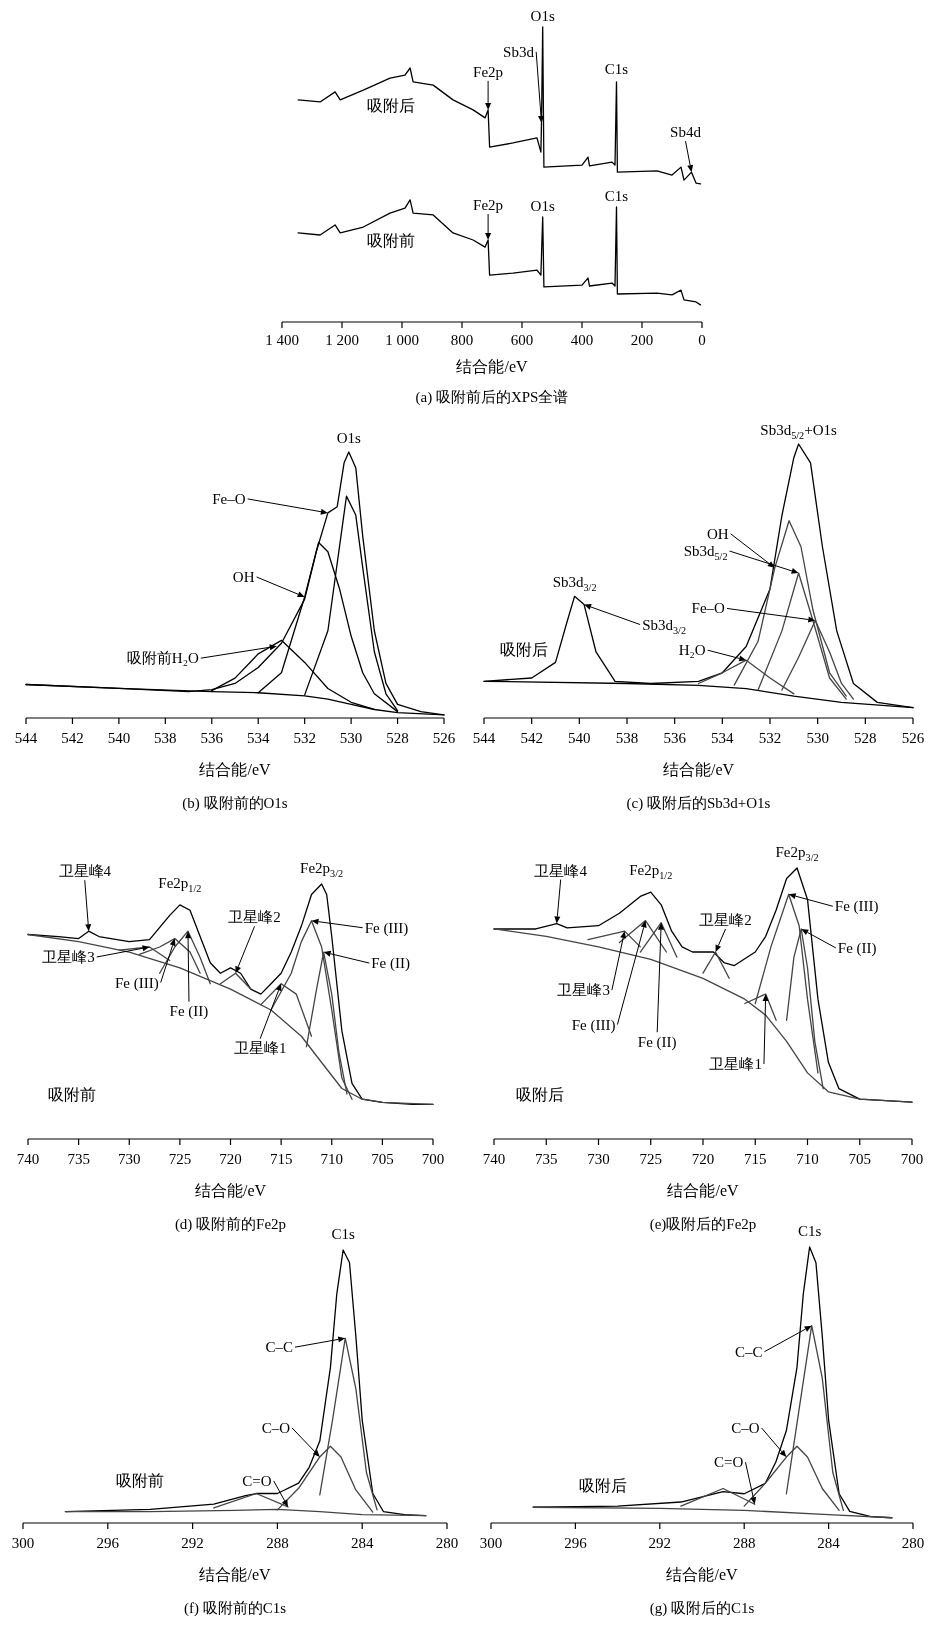 The image size is (932, 1650). Describe the element at coordinates (865, 738) in the screenshot. I see `x-tick-label: 528` at that location.